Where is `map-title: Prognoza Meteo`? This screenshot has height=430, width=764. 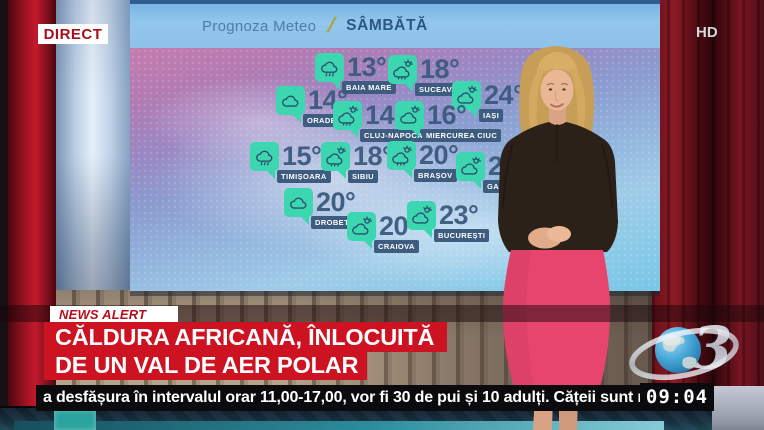 map-title: Prognoza Meteo is located at coordinates (259, 26).